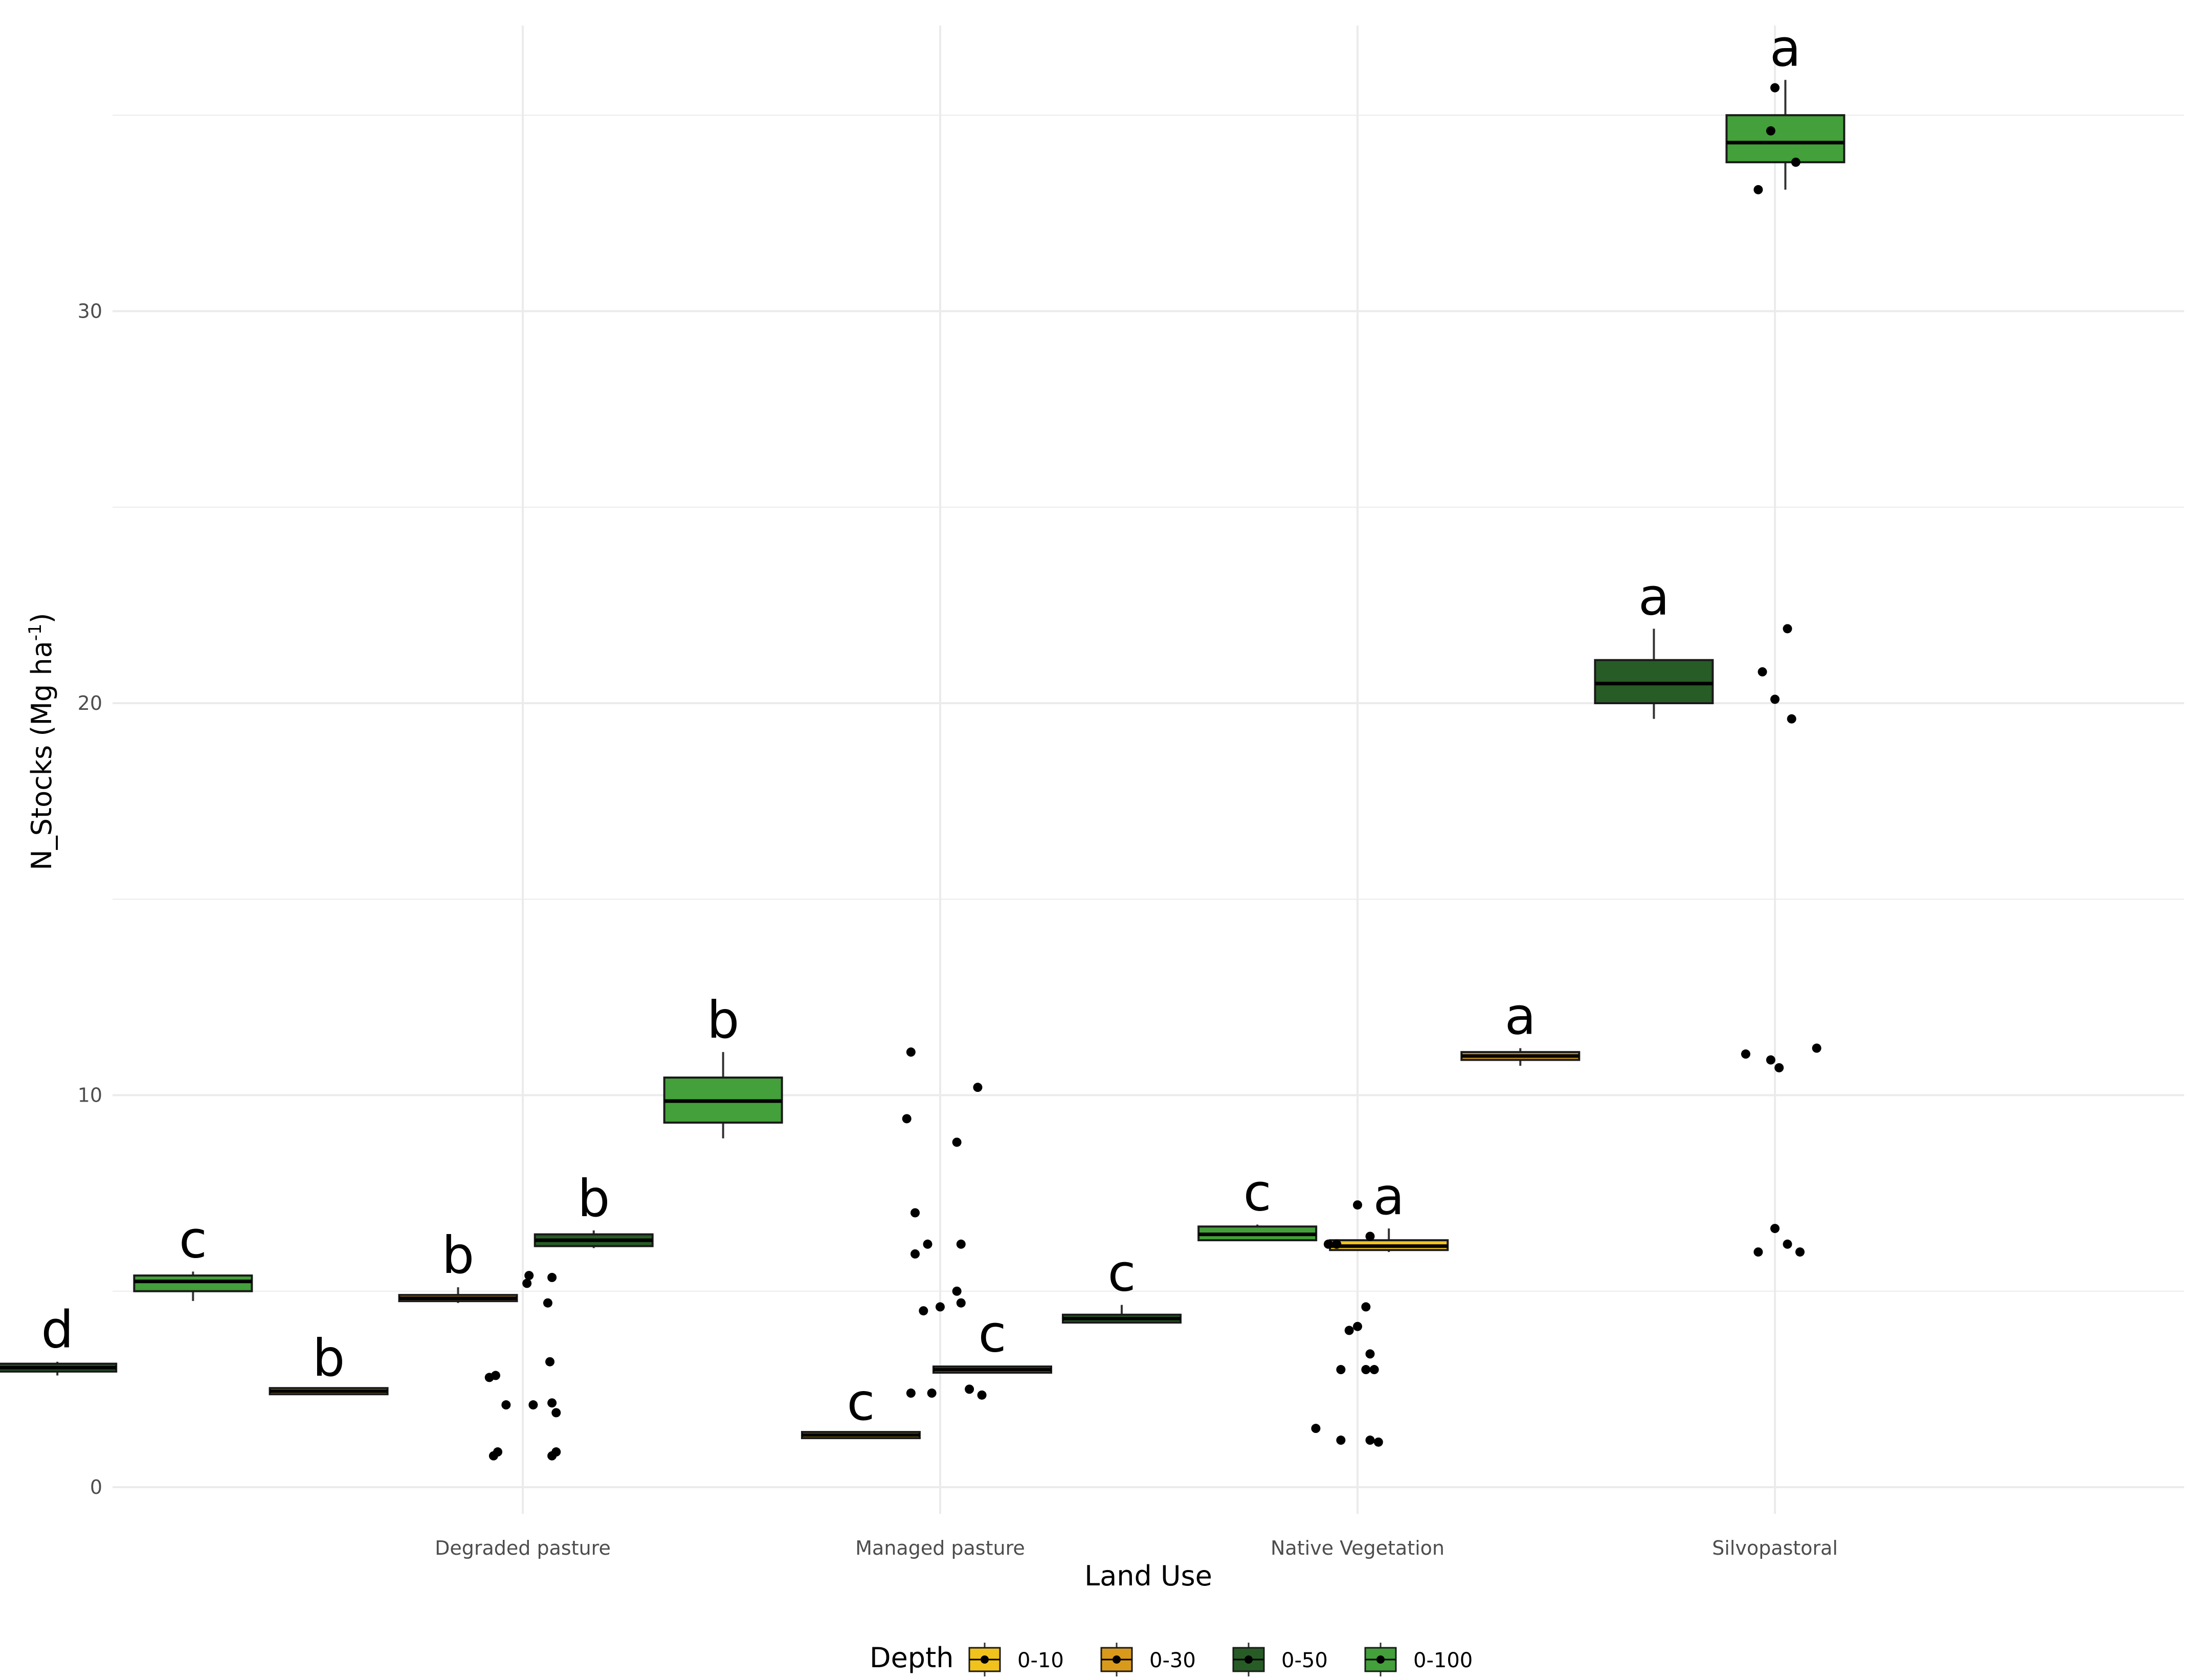 Image resolution: width=2200 pixels, height=1680 pixels. I want to click on y-axis-ticks: 0 10 20 30, so click(90, 899).